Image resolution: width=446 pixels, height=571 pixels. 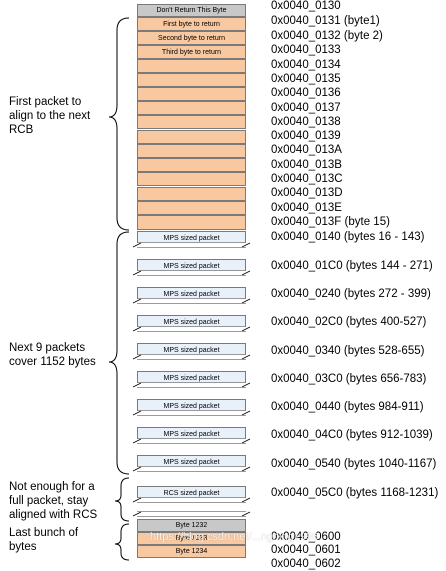 What do you see at coordinates (348, 237) in the screenshot?
I see `address-label: 0x0040_0140 (bytes 16 - 143)` at bounding box center [348, 237].